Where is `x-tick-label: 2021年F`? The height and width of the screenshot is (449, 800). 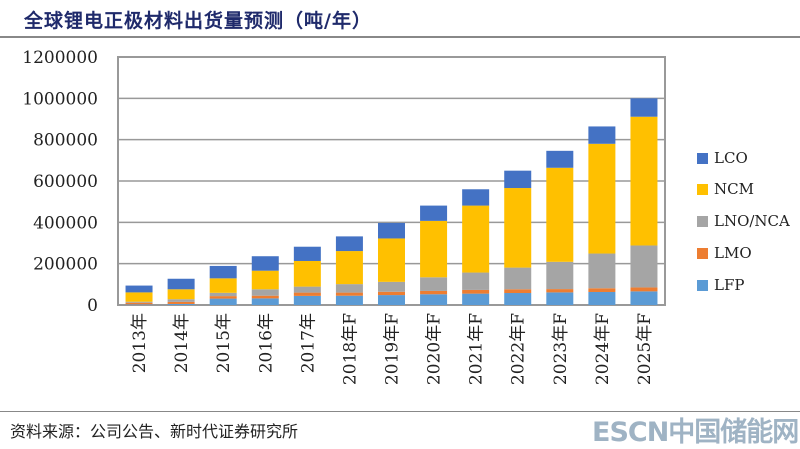 x-tick-label: 2021年F is located at coordinates (477, 349).